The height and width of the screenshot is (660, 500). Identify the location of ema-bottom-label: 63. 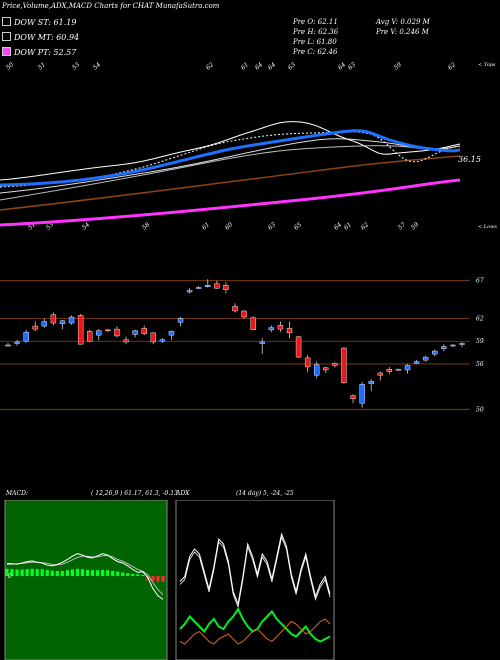
(272, 226).